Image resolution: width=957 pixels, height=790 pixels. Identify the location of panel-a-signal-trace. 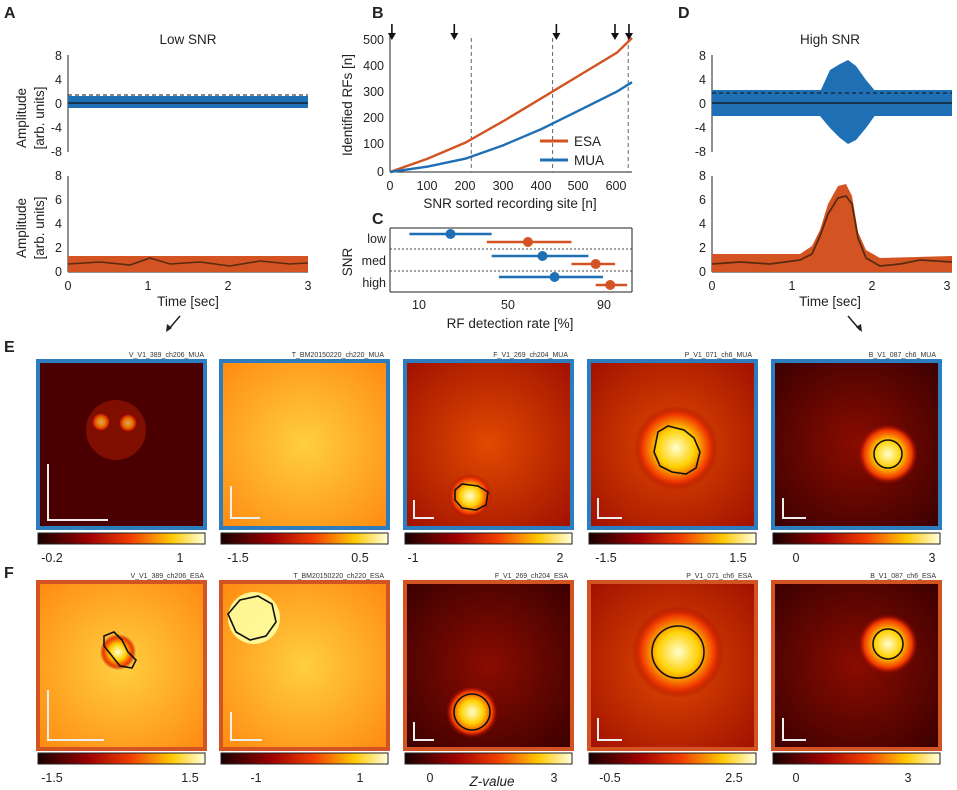
(188, 102).